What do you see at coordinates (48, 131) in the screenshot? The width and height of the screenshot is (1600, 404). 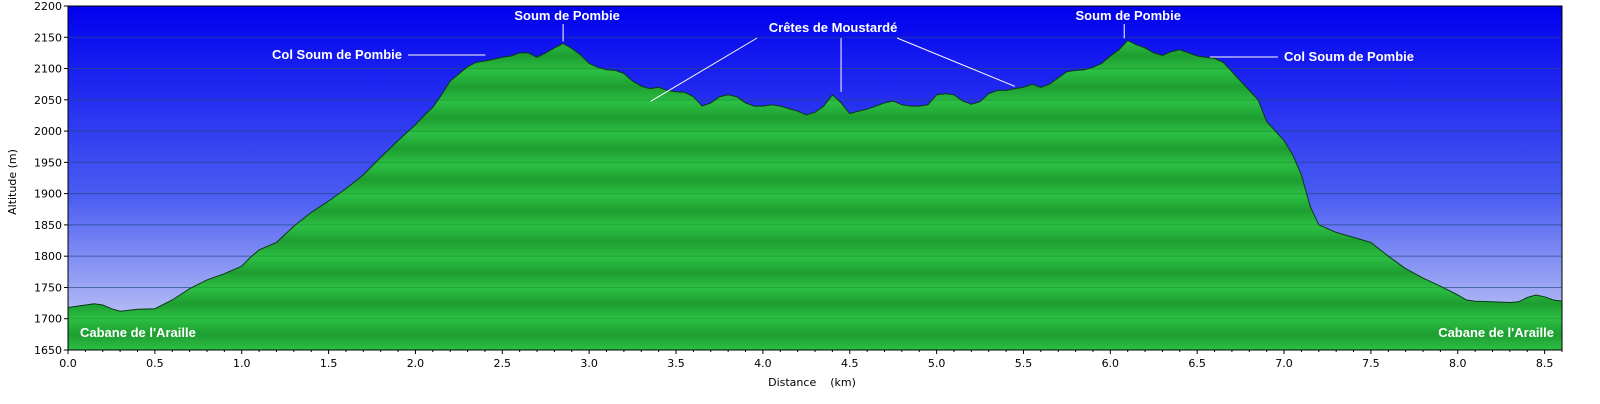 I see `y-tick-label: 2000` at bounding box center [48, 131].